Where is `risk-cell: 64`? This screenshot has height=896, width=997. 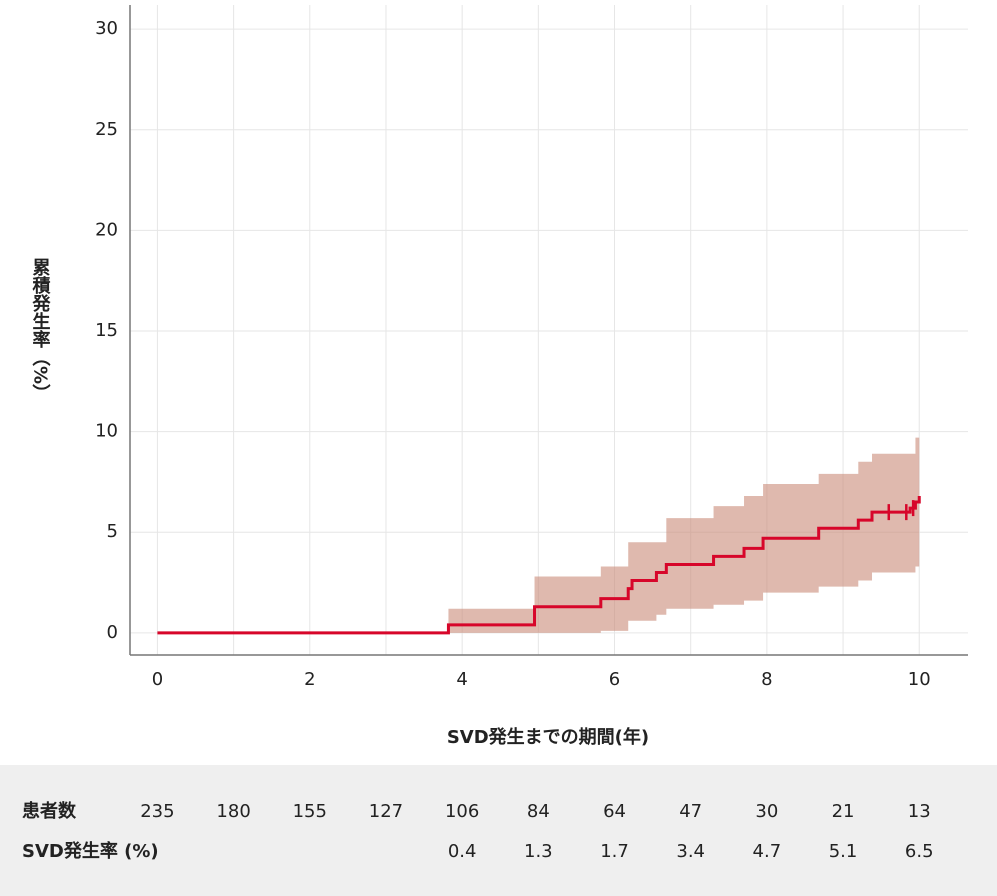 risk-cell: 64 is located at coordinates (614, 811).